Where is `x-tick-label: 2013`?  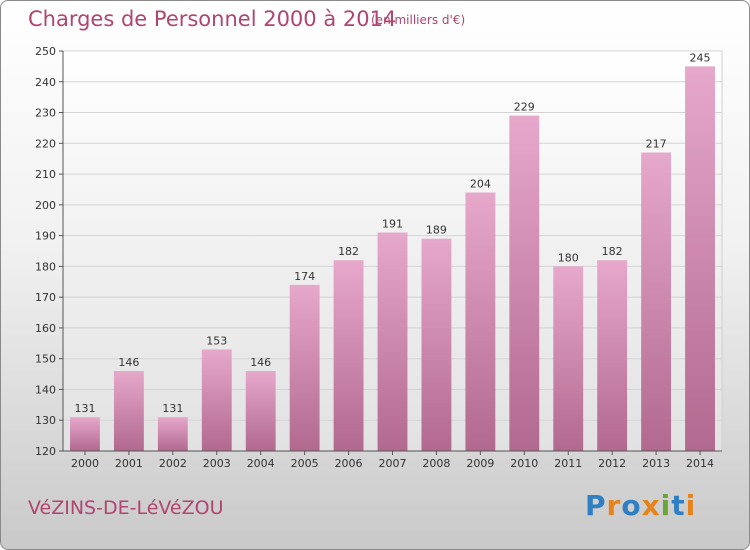
x-tick-label: 2013 is located at coordinates (656, 463).